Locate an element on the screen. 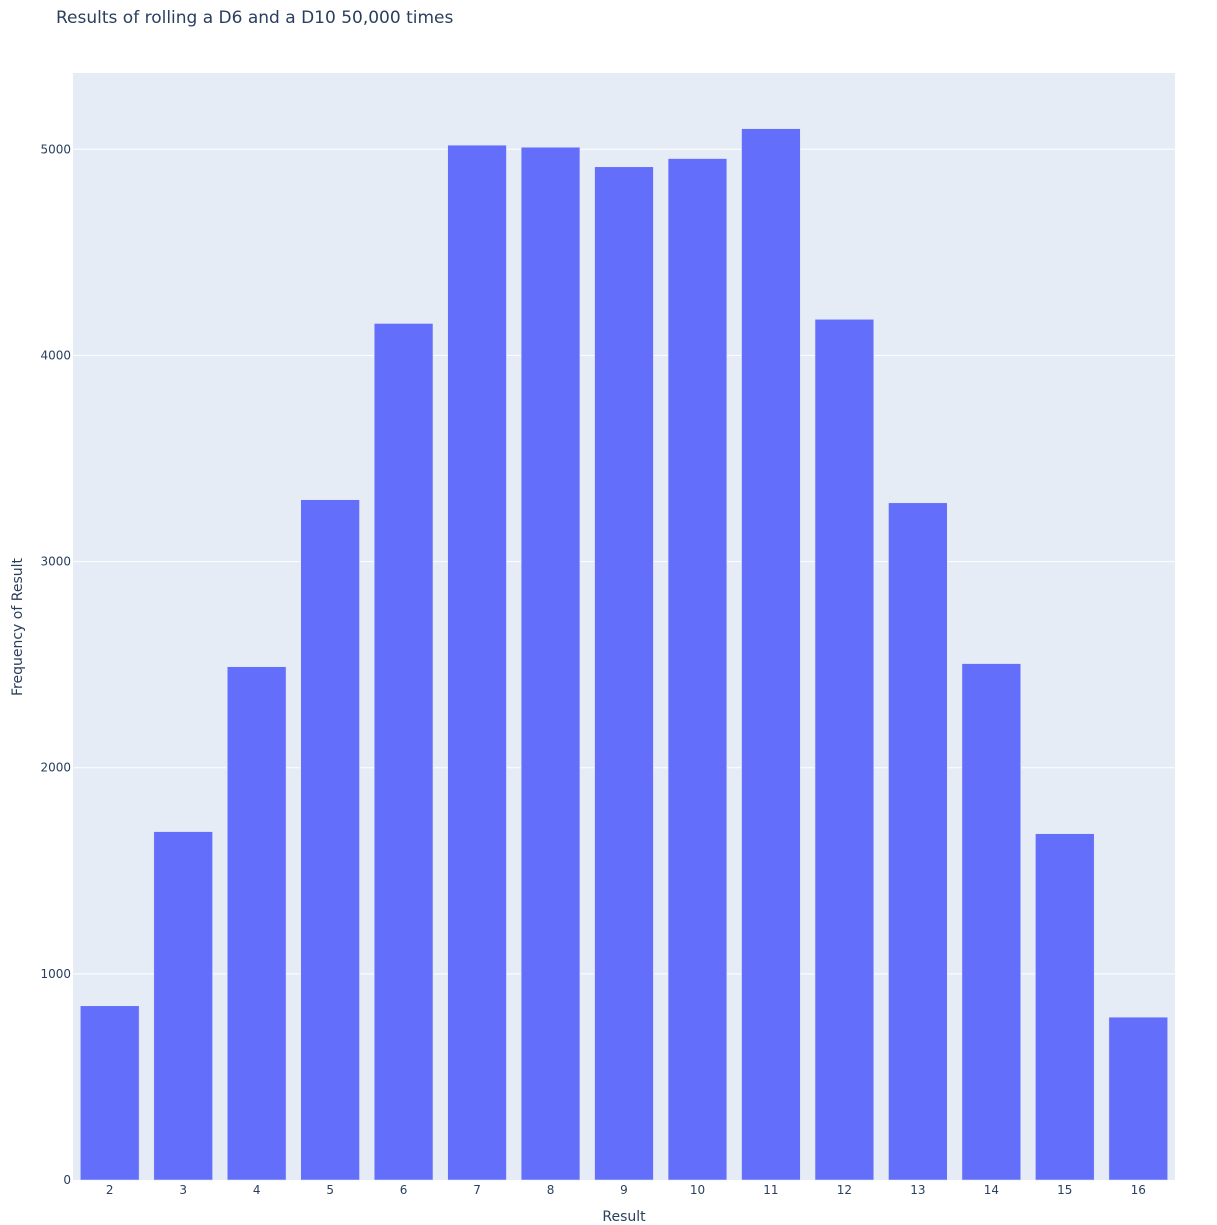 This screenshot has width=1217, height=1225. y-tick-label: 5000 is located at coordinates (55, 149).